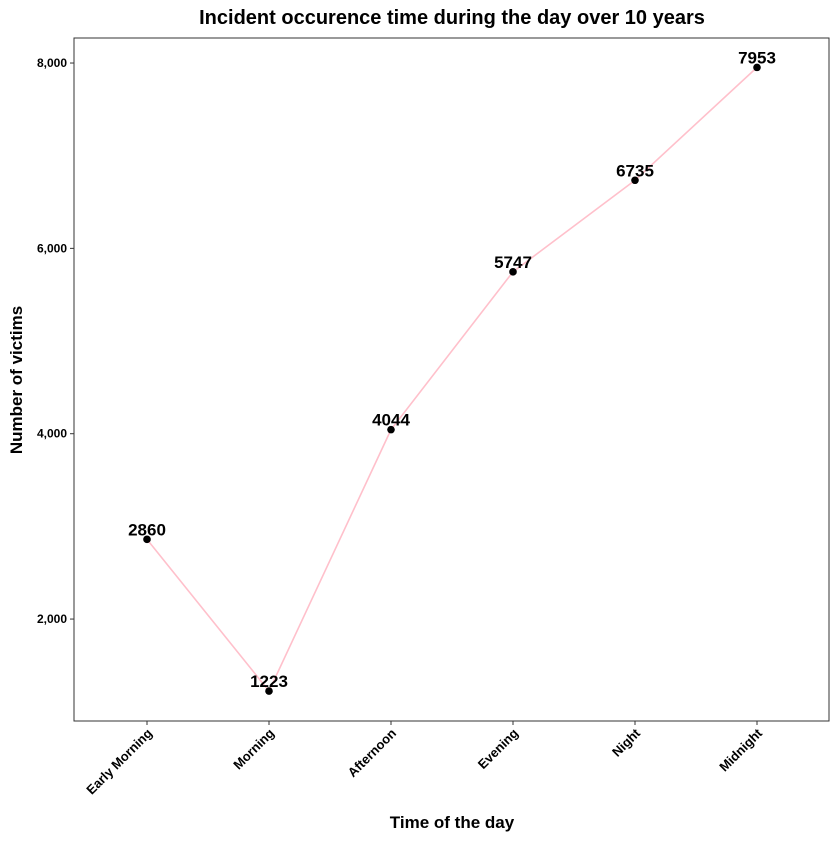 The height and width of the screenshot is (845, 840). Describe the element at coordinates (452, 822) in the screenshot. I see `x-axis-label: Time of the day` at that location.